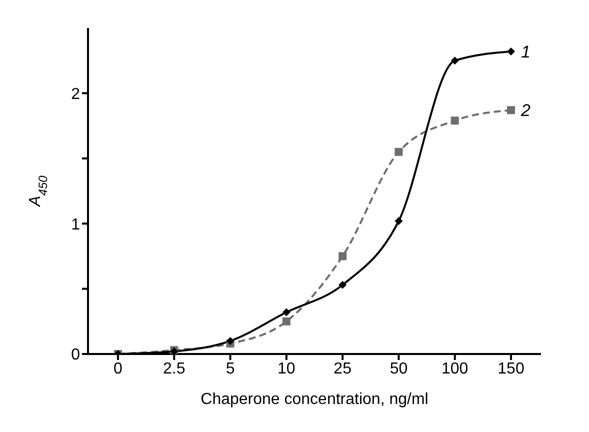 This screenshot has width=589, height=432. What do you see at coordinates (75, 94) in the screenshot?
I see `y-tick-label: 2` at bounding box center [75, 94].